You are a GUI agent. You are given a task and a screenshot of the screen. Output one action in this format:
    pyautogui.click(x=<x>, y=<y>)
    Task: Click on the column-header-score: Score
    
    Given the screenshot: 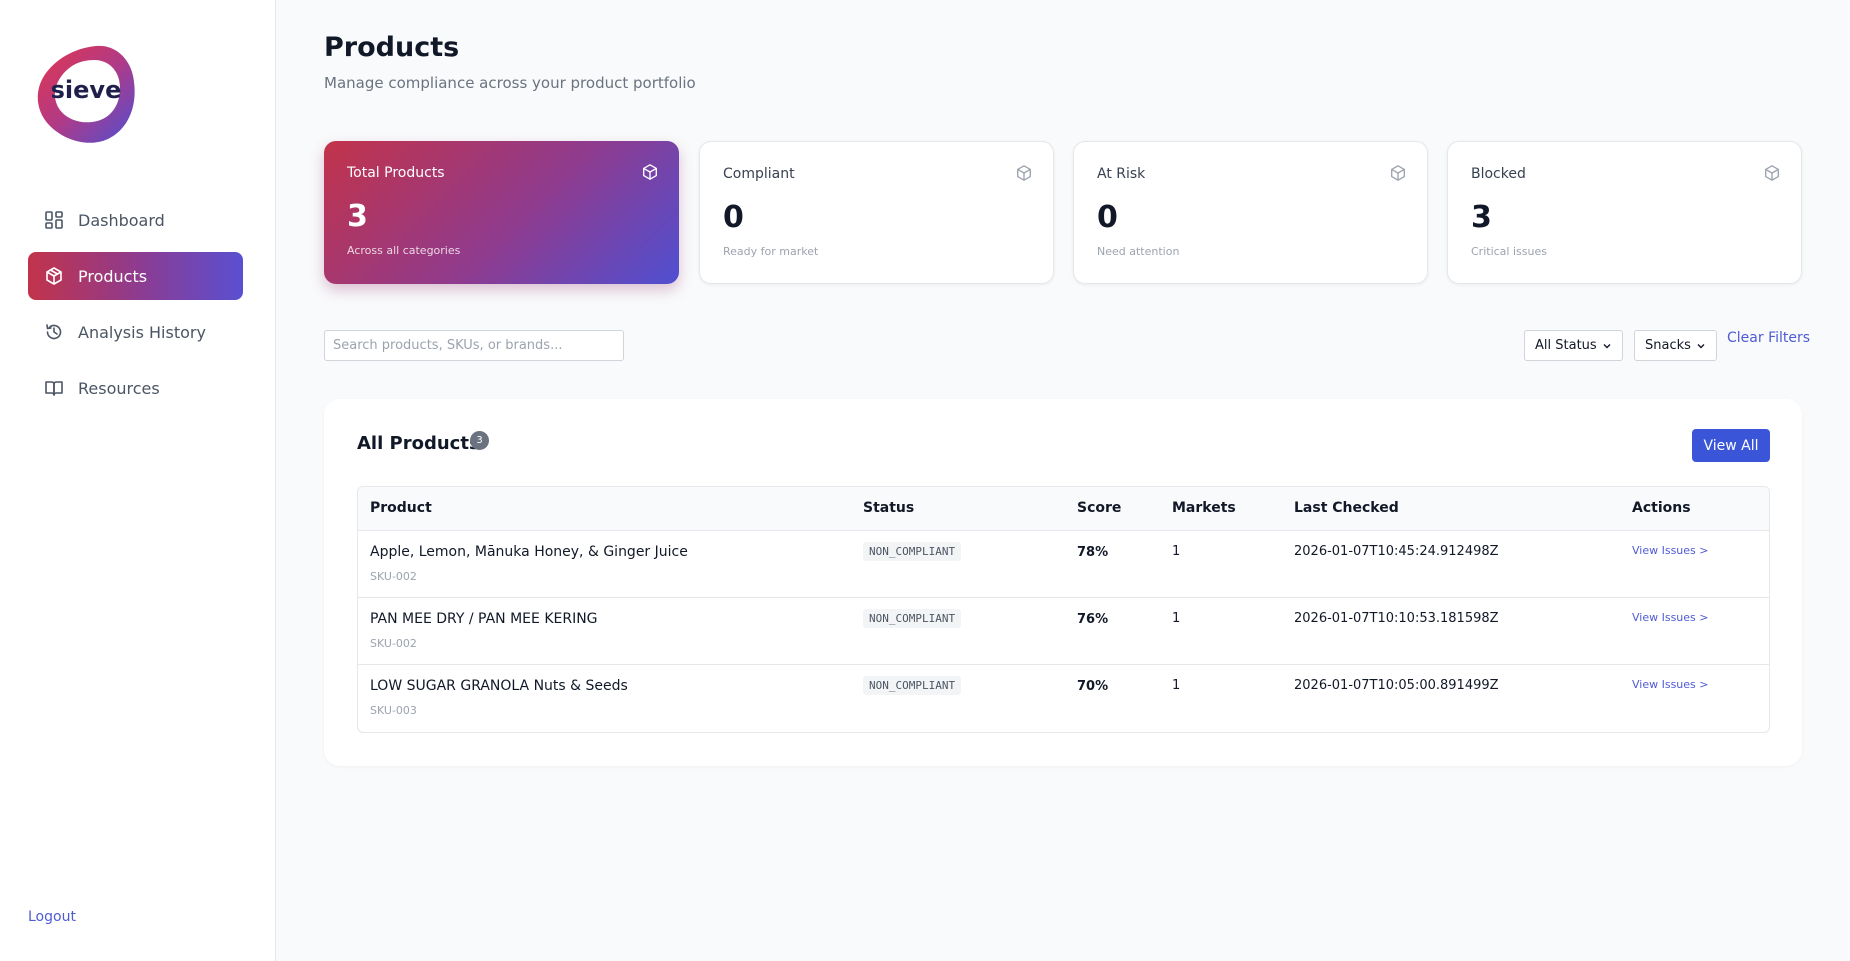 What is the action you would take?
    pyautogui.click(x=1099, y=508)
    